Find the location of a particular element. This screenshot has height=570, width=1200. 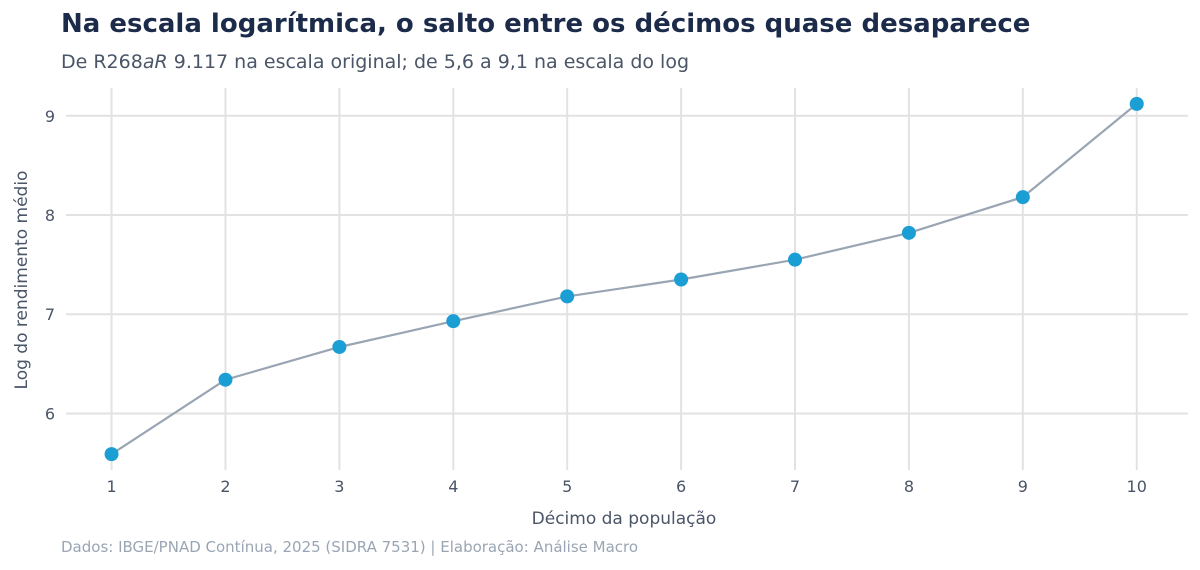

subtitle-part-1: De R268 is located at coordinates (102, 62).